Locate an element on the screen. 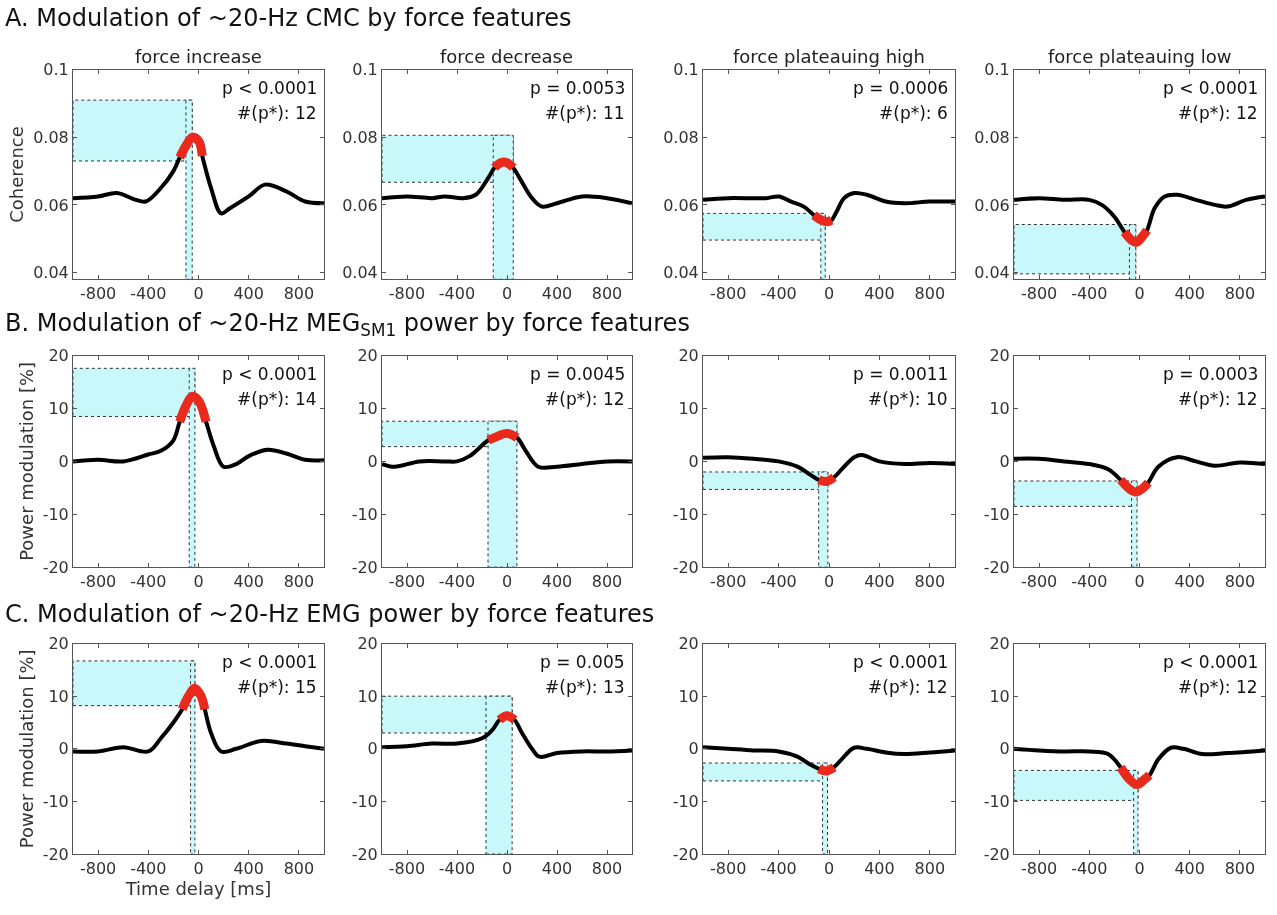 The height and width of the screenshot is (915, 1277). chart-subtitle: force plateauing low is located at coordinates (1140, 56).